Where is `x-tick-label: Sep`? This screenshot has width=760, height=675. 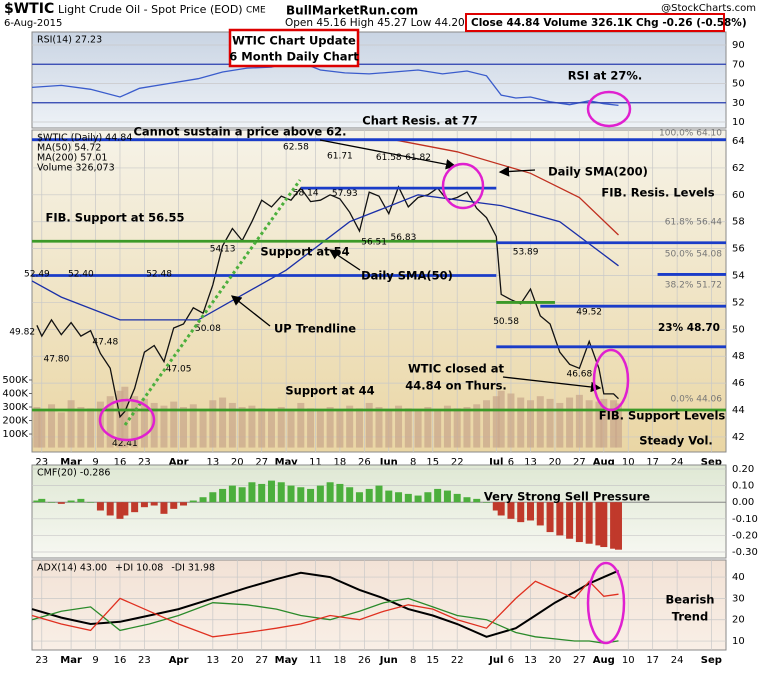 x-tick-label: Sep is located at coordinates (711, 462).